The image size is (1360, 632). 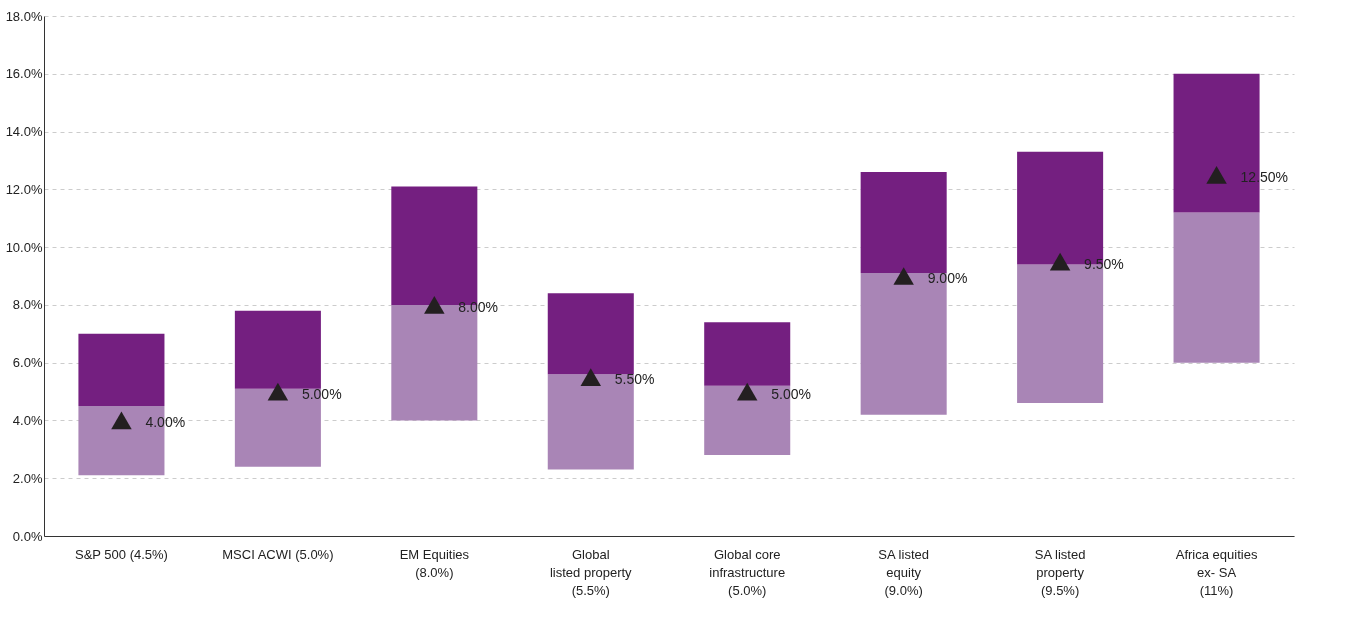 What do you see at coordinates (747, 572) in the screenshot?
I see `x-tick-label: Global core infrastructure (5.0%)` at bounding box center [747, 572].